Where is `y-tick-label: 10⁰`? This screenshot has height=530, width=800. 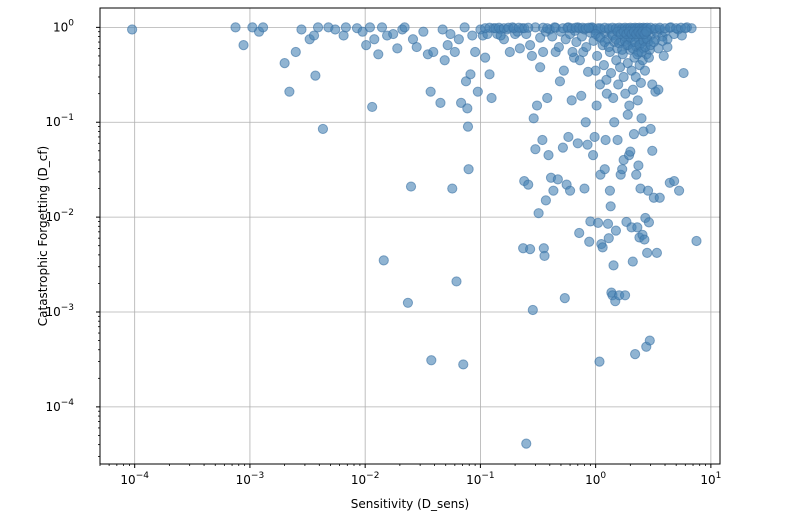
y-tick-label: 10⁰ is located at coordinates (63, 26).